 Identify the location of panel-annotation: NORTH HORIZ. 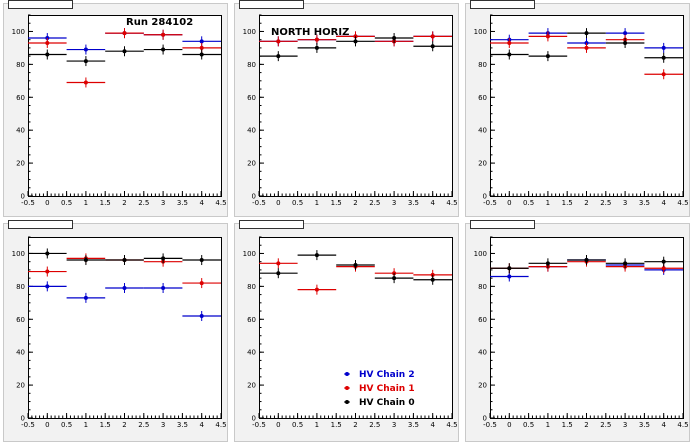
(310, 32).